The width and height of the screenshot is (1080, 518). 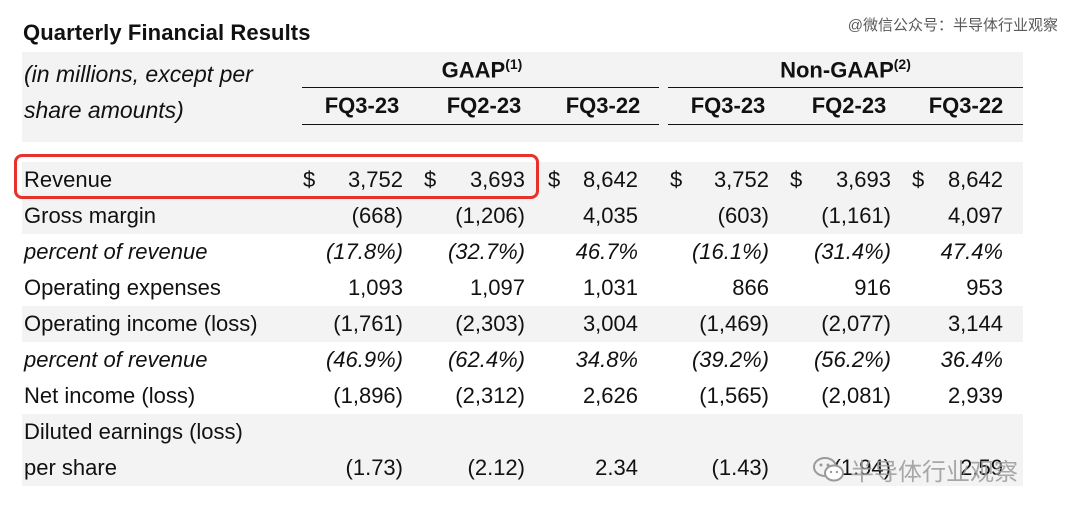 What do you see at coordinates (167, 32) in the screenshot?
I see `table-title: Quarterly Financial Results` at bounding box center [167, 32].